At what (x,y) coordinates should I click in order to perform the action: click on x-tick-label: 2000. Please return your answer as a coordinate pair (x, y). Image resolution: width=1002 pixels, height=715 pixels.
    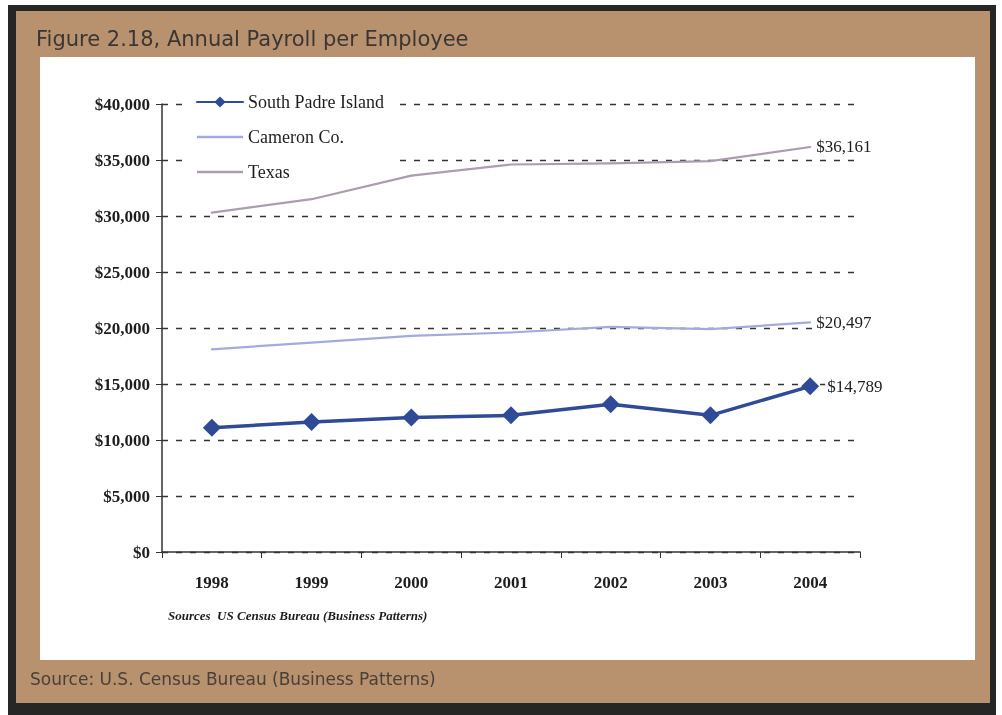
    Looking at the image, I should click on (411, 582).